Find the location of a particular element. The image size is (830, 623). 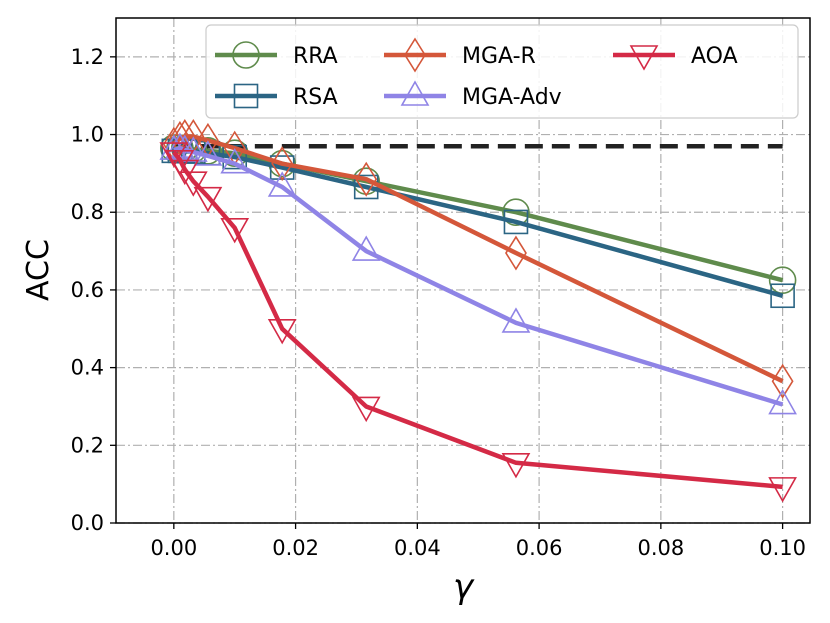

x-tick-label: 0.08 is located at coordinates (660, 548).